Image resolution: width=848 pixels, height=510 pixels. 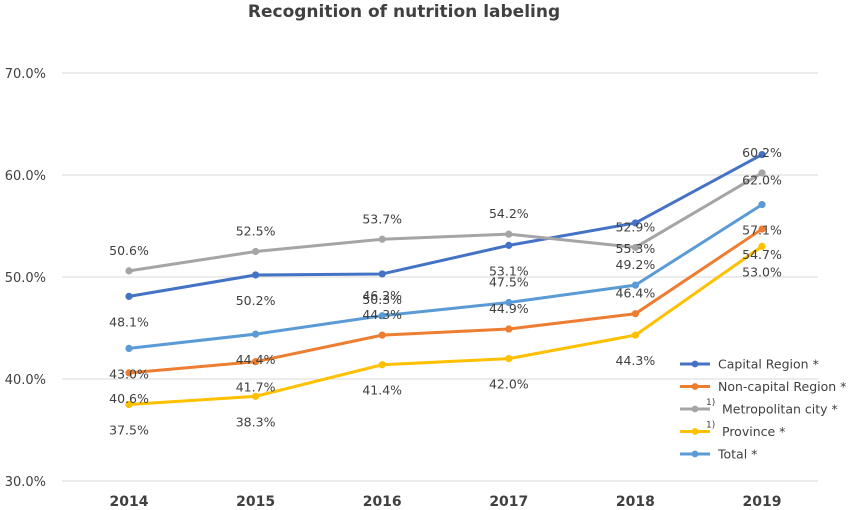 I want to click on data-label: 52.5%, so click(x=256, y=231).